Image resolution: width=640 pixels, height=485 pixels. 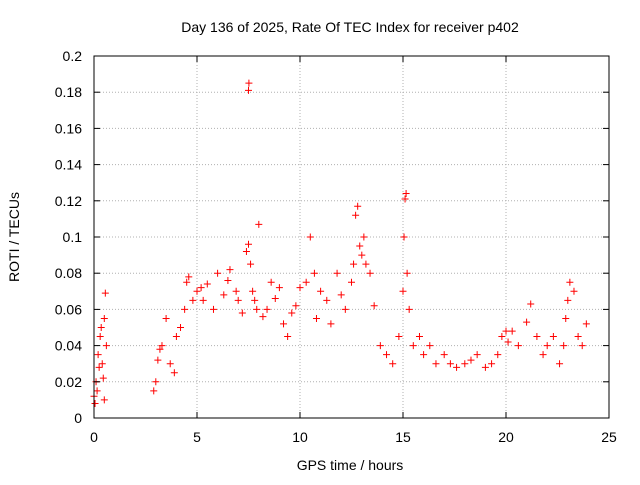 What do you see at coordinates (68, 382) in the screenshot?
I see `y-tick-label: 0.02` at bounding box center [68, 382].